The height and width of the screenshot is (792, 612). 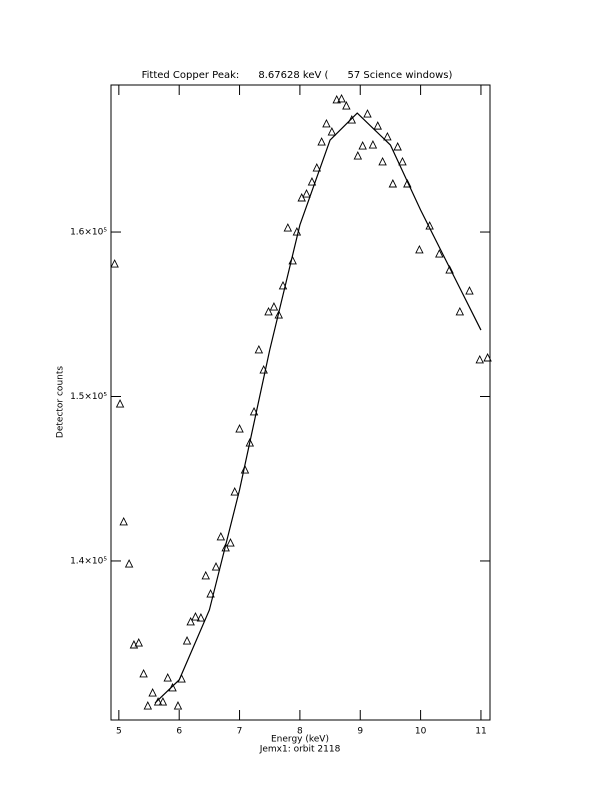 I want to click on x-axis-label: Energy (keV), so click(x=300, y=740).